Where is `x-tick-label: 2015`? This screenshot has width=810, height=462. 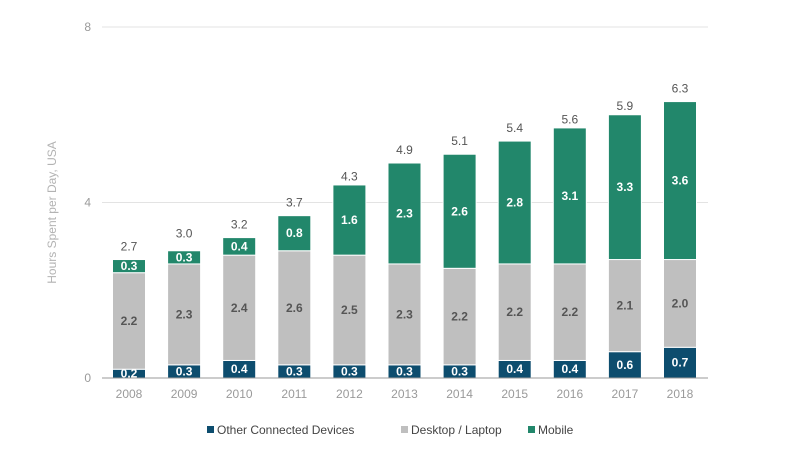
x-tick-label: 2015 is located at coordinates (514, 394).